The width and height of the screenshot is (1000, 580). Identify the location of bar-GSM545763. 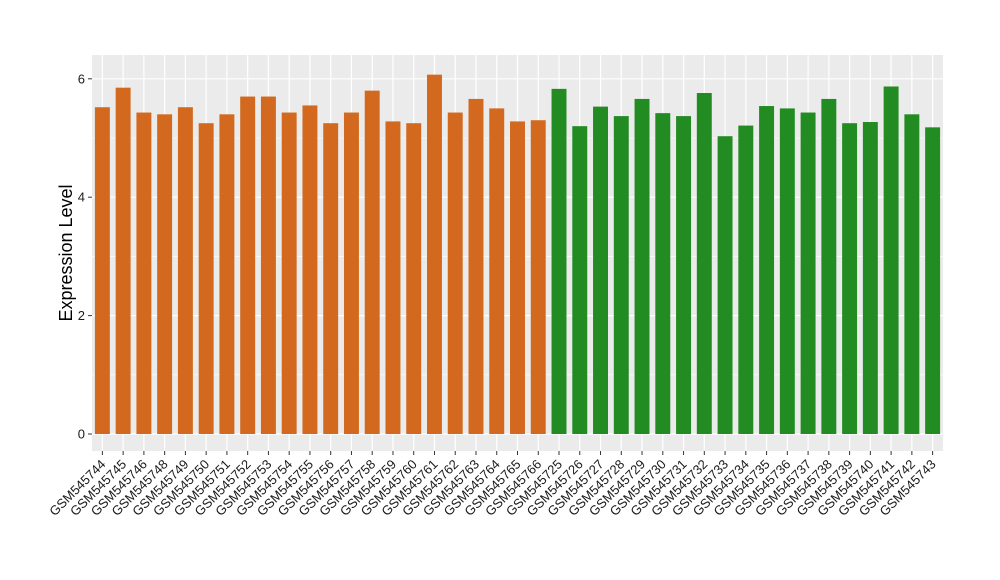
(476, 266).